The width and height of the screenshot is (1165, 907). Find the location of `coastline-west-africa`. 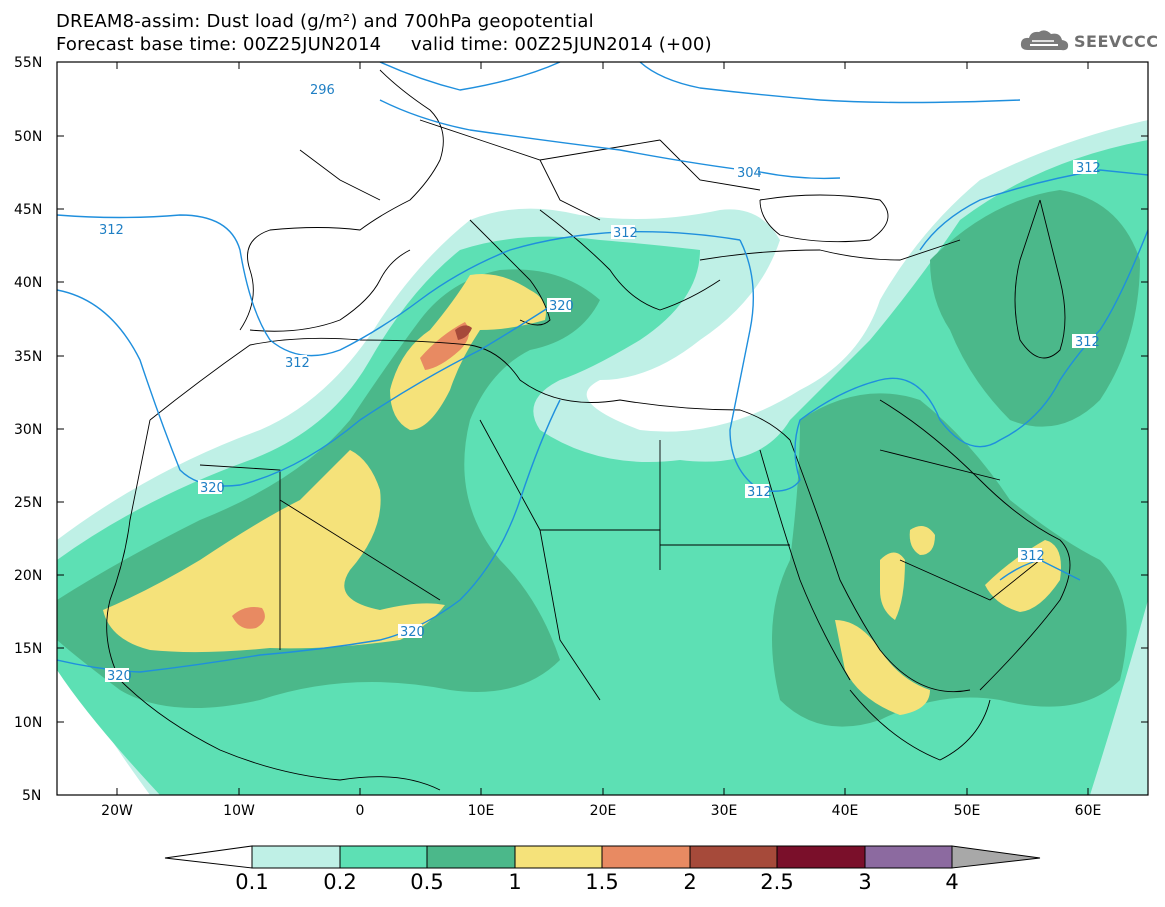

coastline-west-africa is located at coordinates (273, 605).